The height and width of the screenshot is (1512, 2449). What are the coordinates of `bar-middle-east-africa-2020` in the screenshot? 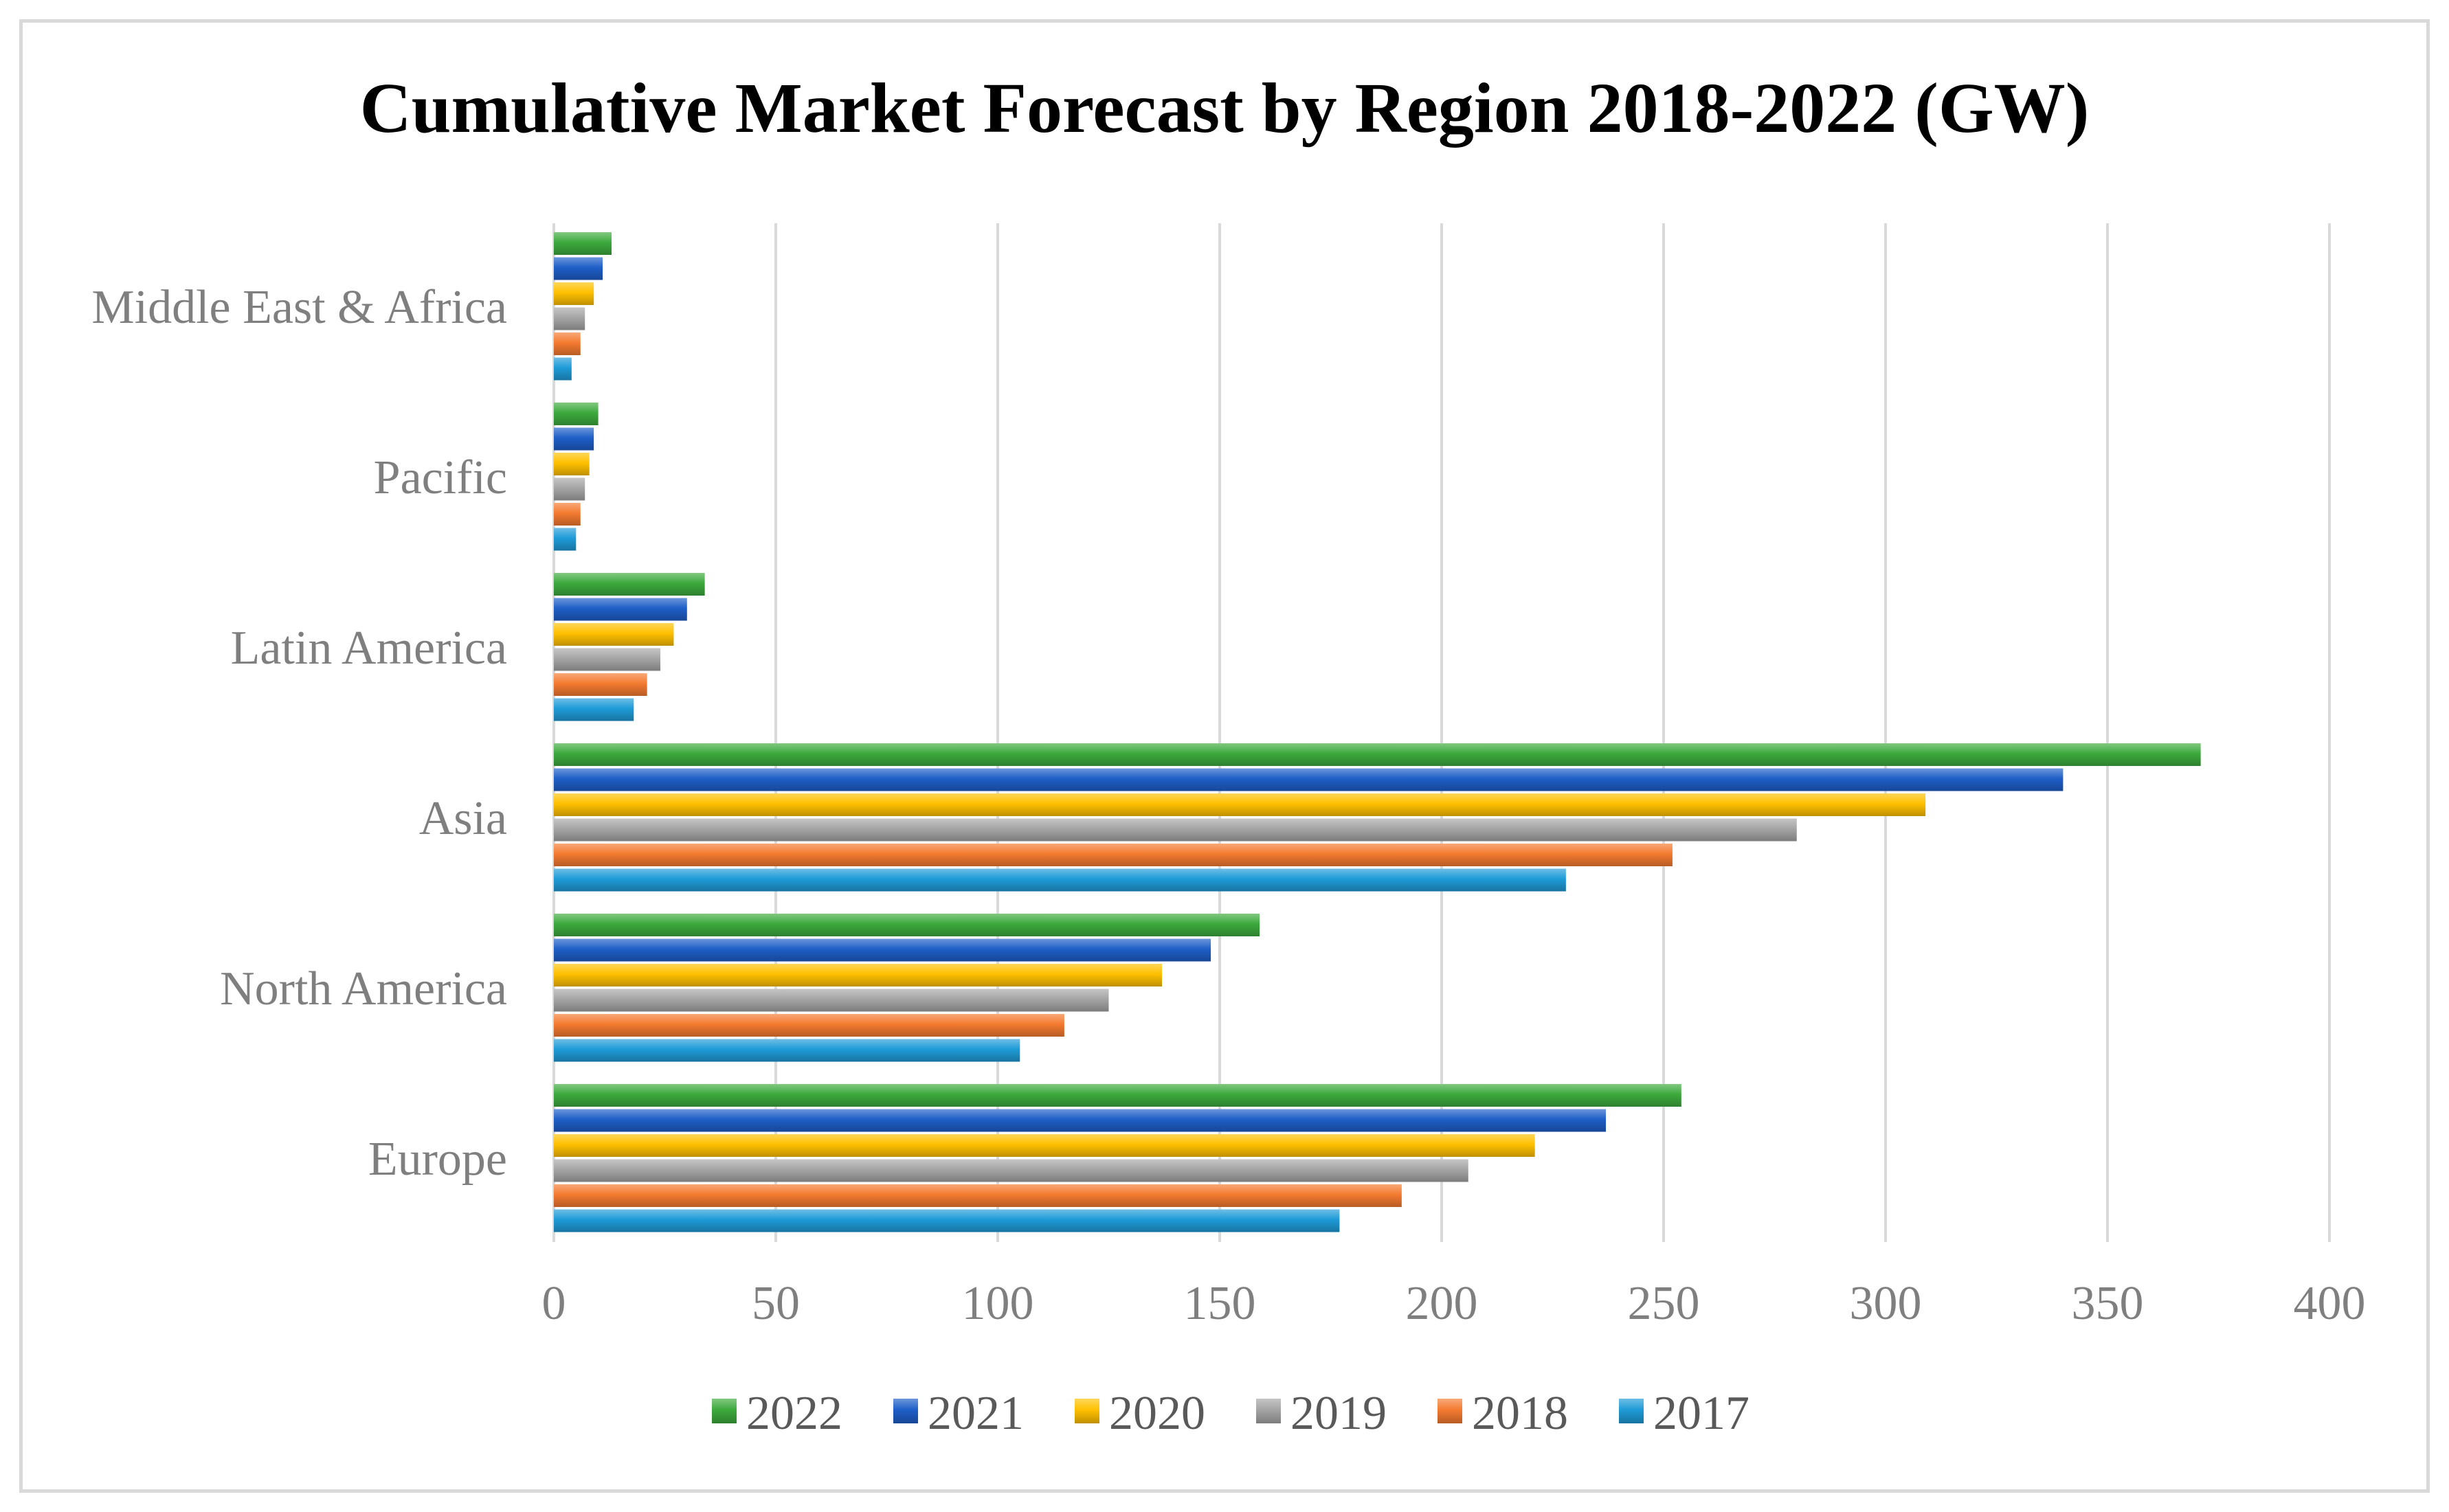 It's located at (574, 294).